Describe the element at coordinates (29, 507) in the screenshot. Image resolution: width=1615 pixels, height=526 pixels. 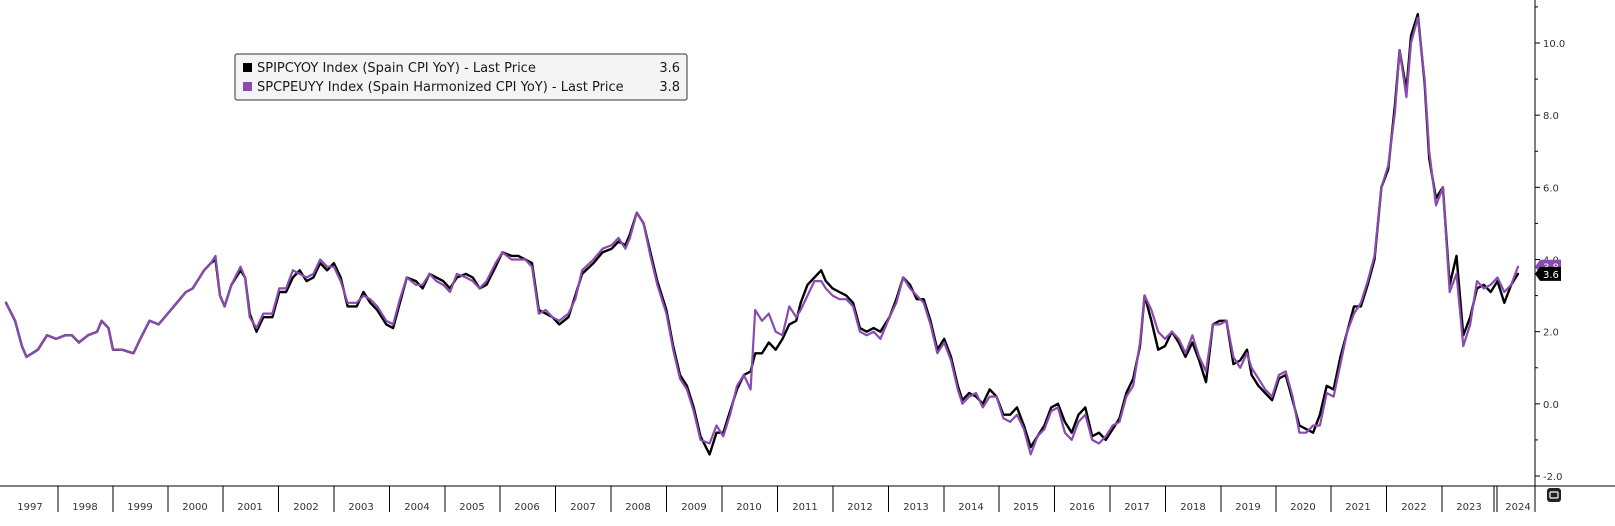
I see `x-tick-label: 1997` at that location.